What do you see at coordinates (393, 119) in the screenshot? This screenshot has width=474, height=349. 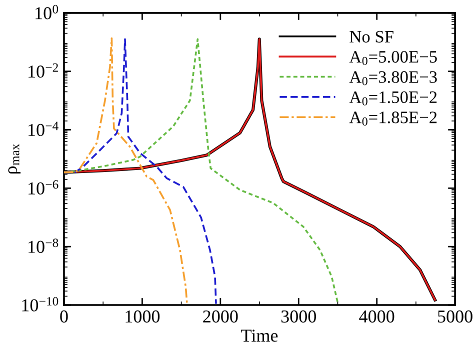 I see `legend-label: A$_{0}$=1.85E−2` at bounding box center [393, 119].